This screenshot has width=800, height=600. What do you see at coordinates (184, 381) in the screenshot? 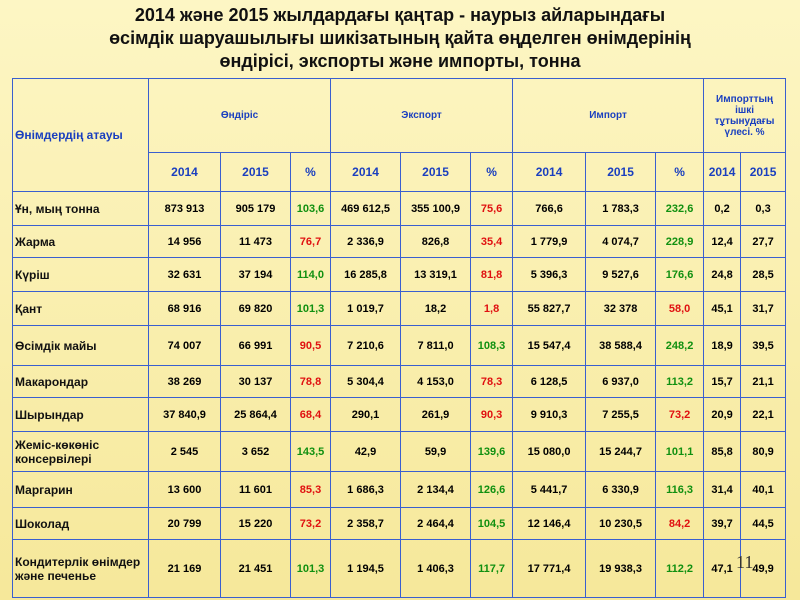
I see `data-cell: 38 269` at bounding box center [184, 381].